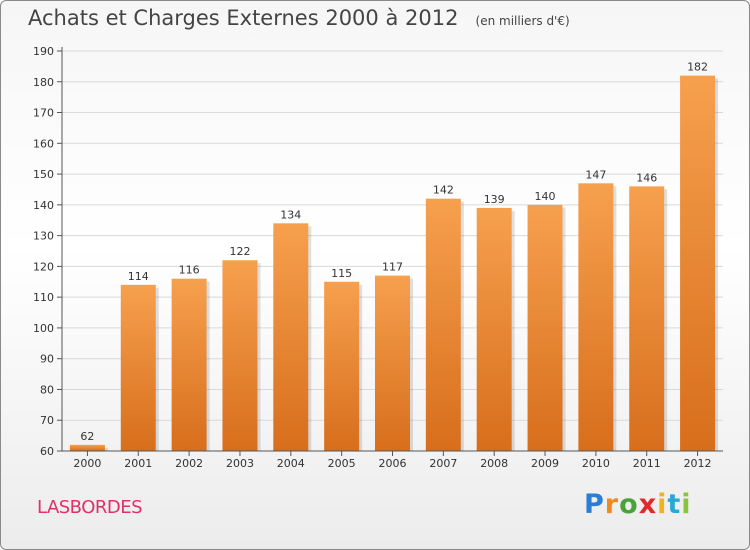 The image size is (750, 550). I want to click on value-label: 122, so click(239, 251).